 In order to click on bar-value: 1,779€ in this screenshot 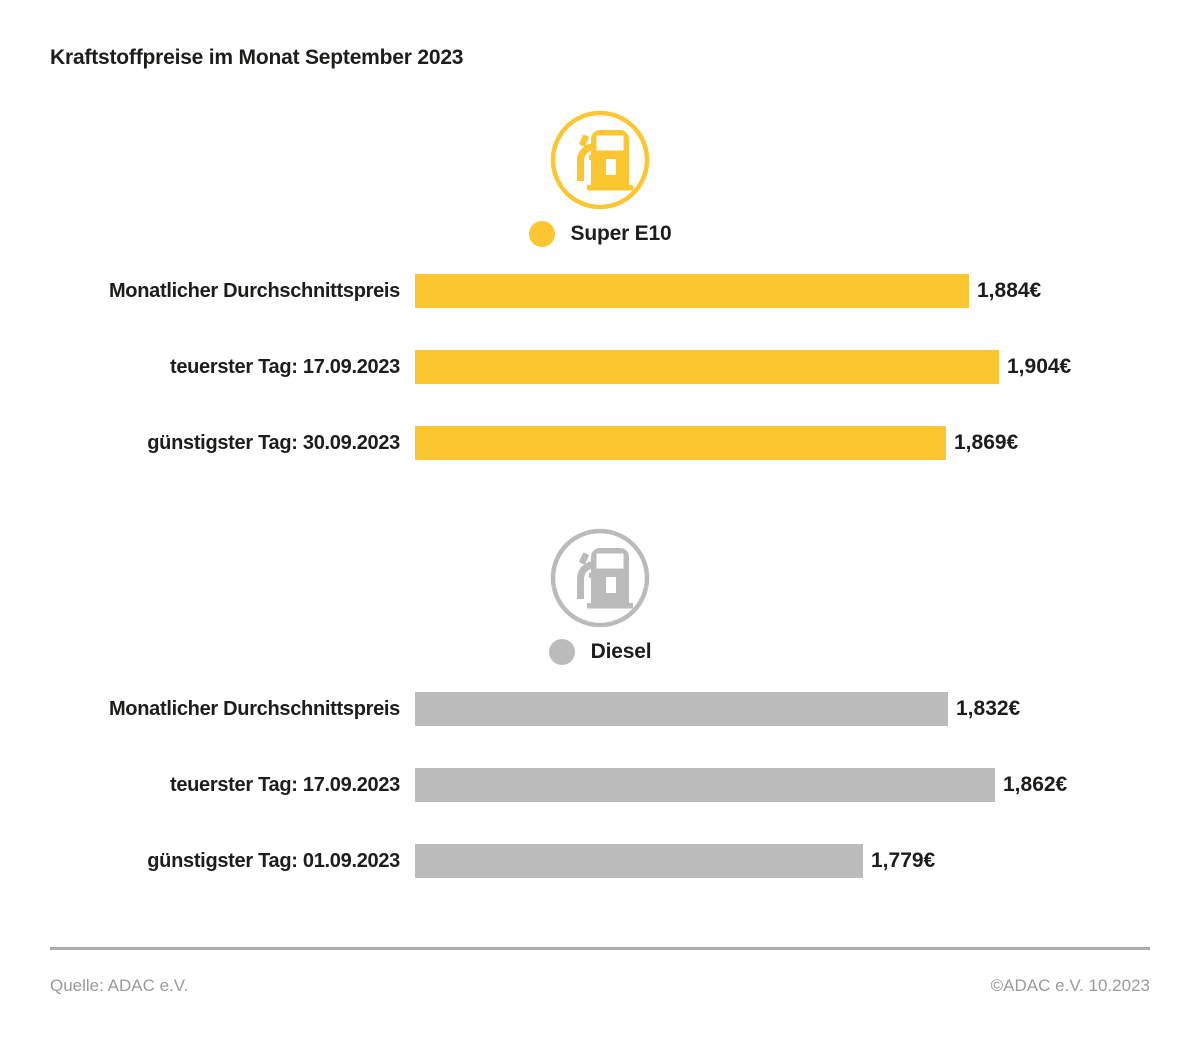, I will do `click(903, 860)`.